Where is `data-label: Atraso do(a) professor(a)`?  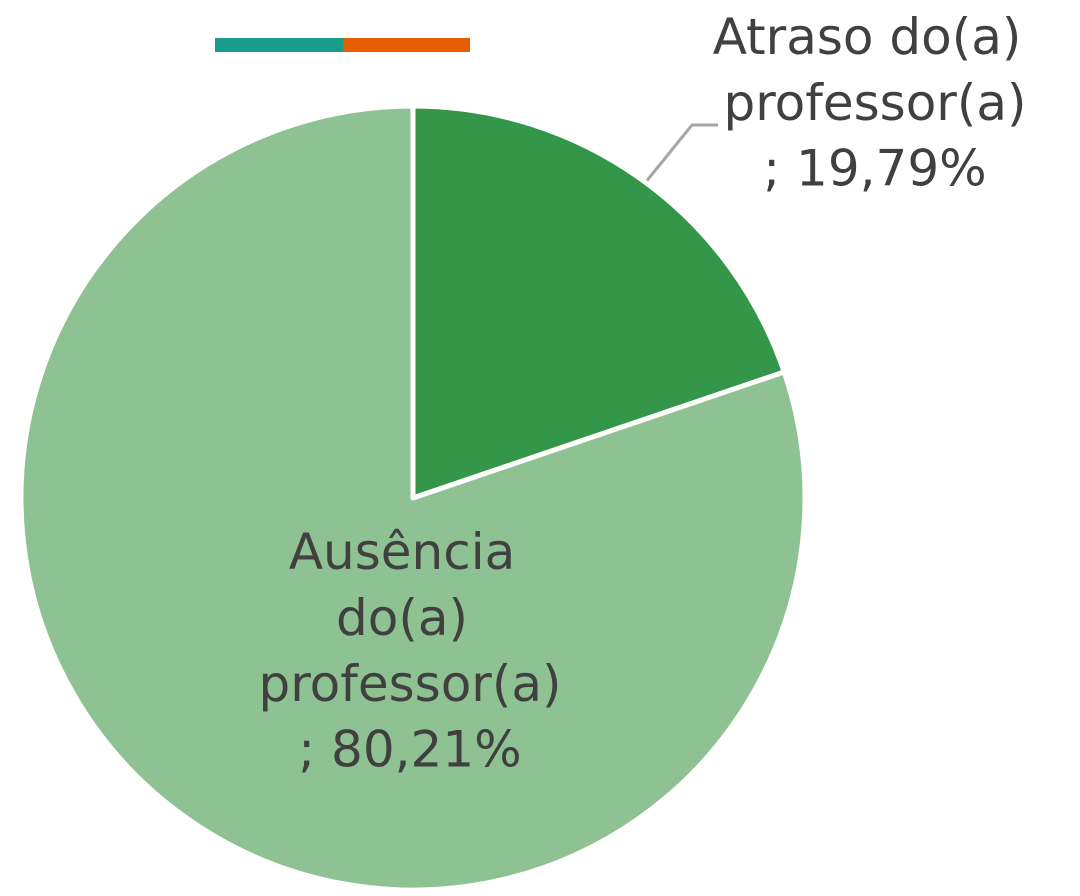 data-label: Atraso do(a) professor(a) is located at coordinates (875, 70).